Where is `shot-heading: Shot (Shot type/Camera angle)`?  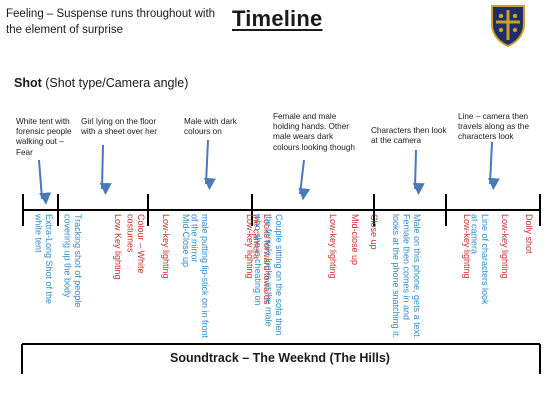 shot-heading: Shot (Shot type/Camera angle) is located at coordinates (101, 83).